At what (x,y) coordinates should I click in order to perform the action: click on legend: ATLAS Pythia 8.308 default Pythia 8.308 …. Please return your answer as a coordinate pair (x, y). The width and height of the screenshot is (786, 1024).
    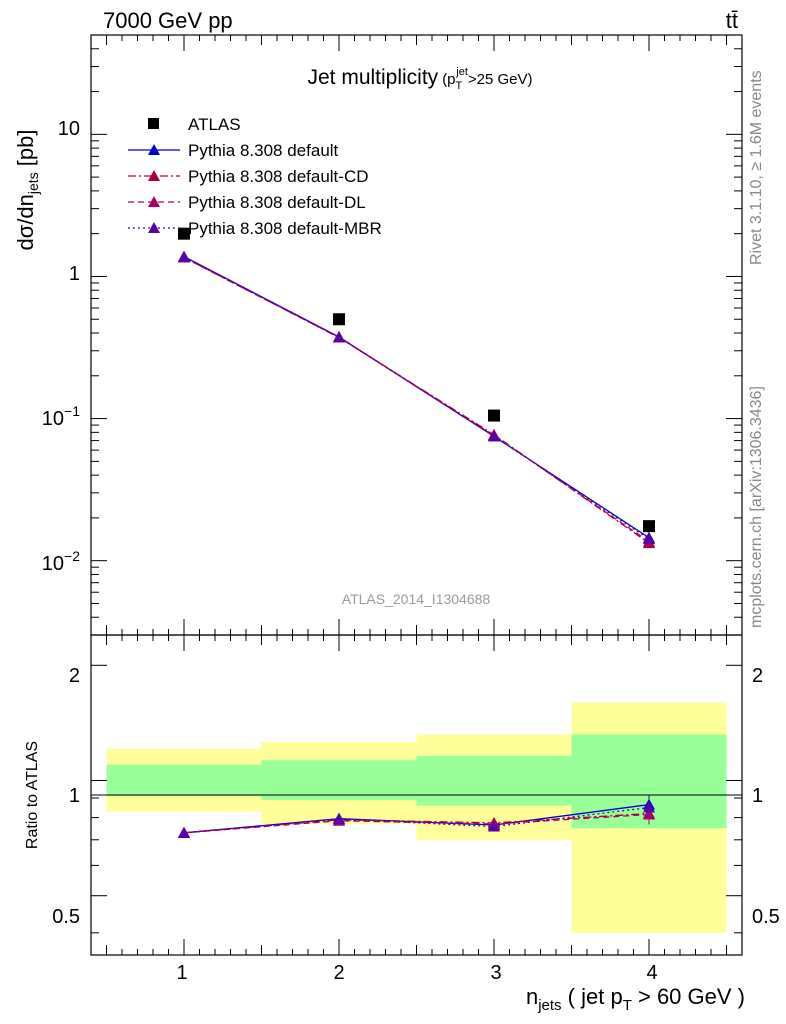
    Looking at the image, I should click on (255, 176).